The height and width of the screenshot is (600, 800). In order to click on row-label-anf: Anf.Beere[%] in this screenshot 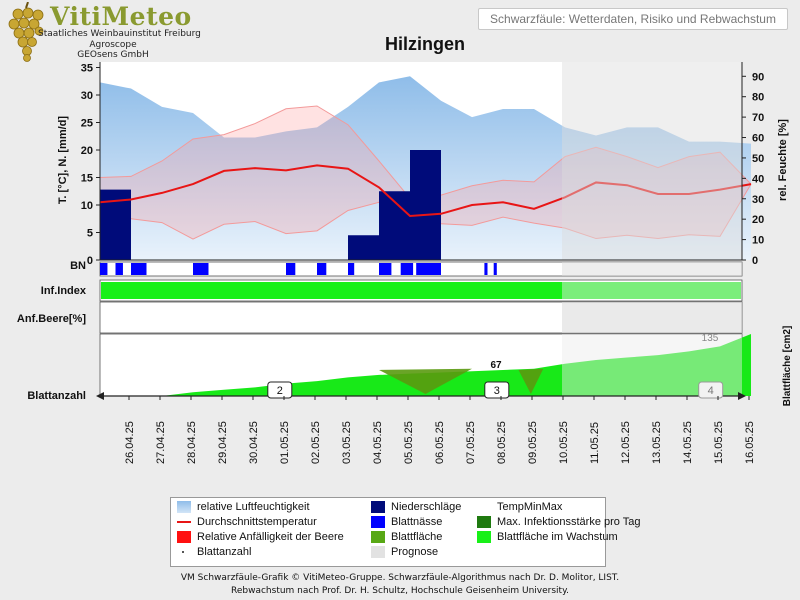, I will do `click(51, 319)`.